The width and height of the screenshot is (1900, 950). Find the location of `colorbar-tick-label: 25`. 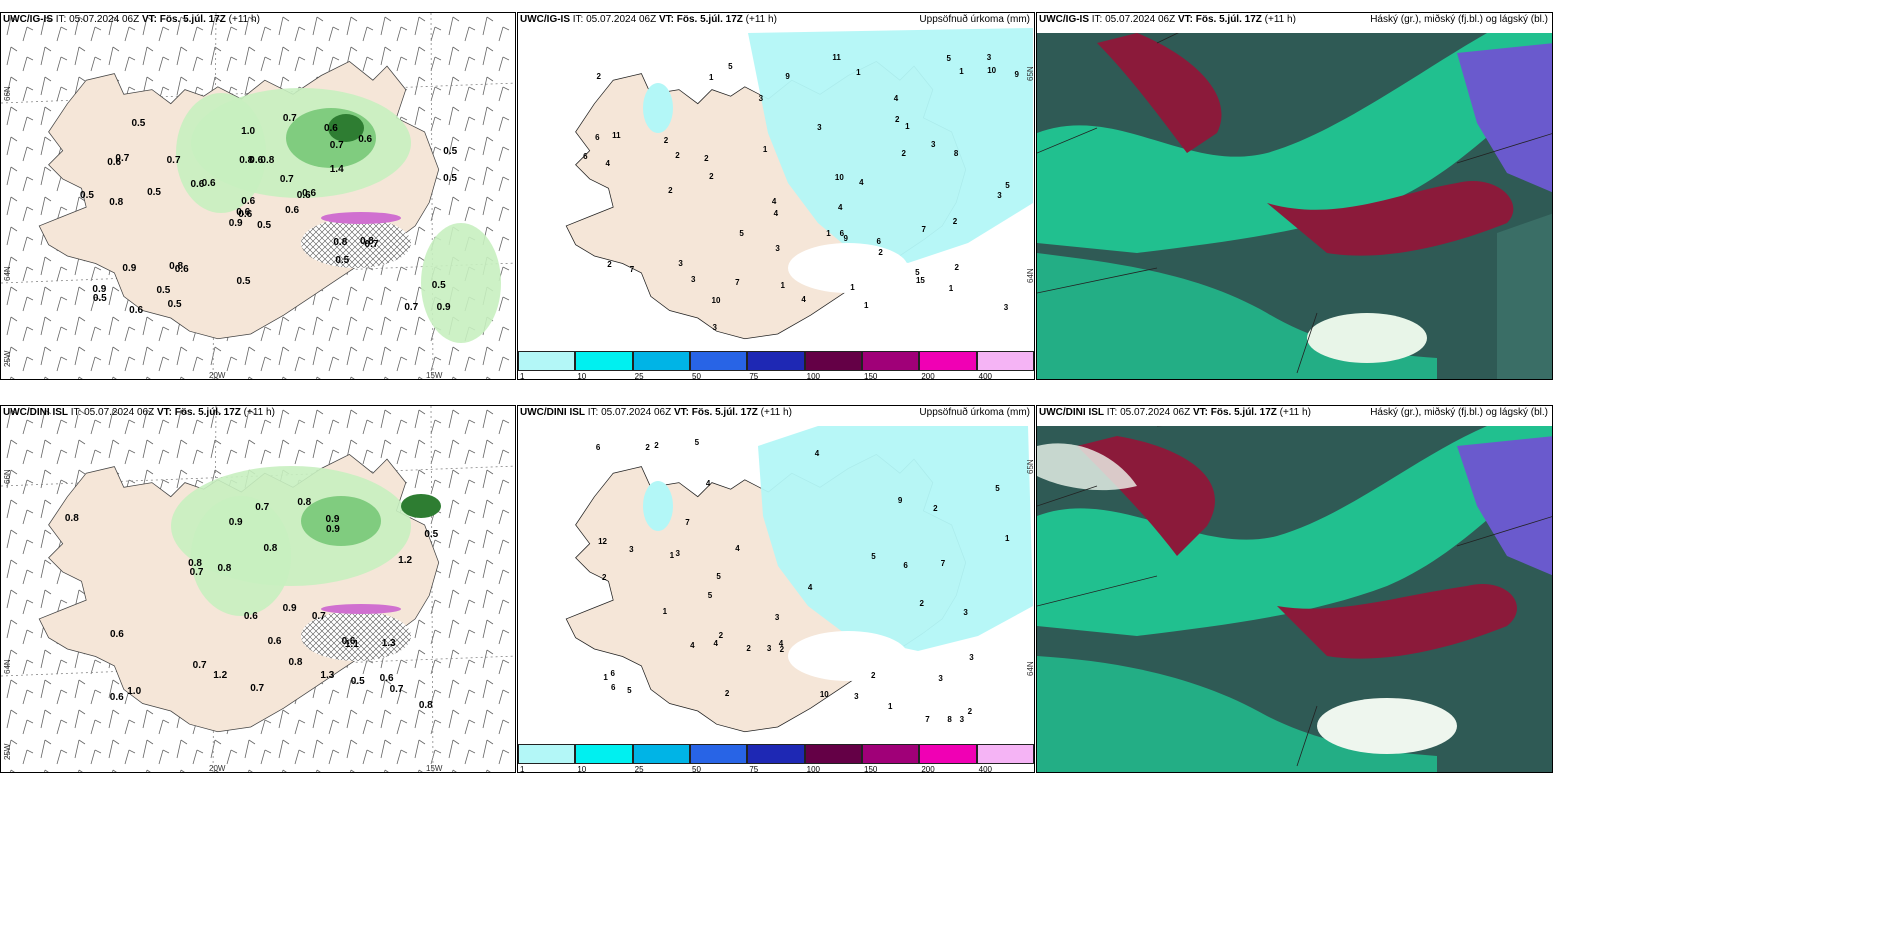

colorbar-tick-label: 25 is located at coordinates (639, 376).